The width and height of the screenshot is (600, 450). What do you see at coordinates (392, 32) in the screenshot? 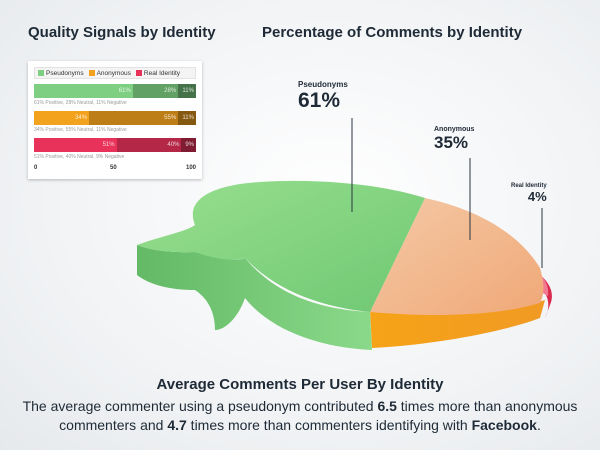
I see `pie-chart-title: Percentage of Comments by Identity` at bounding box center [392, 32].